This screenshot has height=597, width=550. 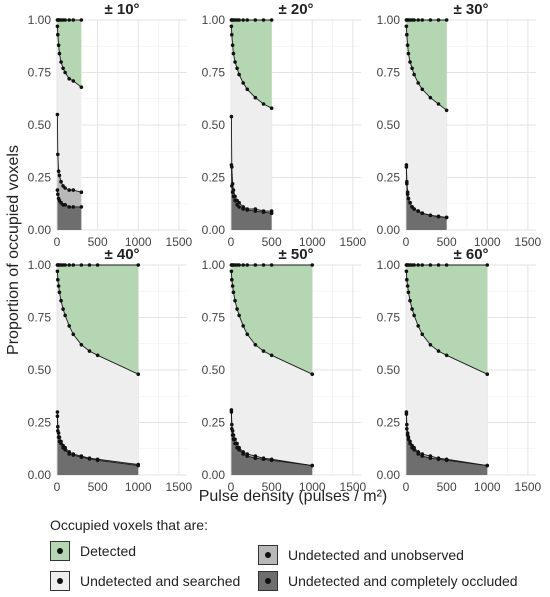 I want to click on y-tick-label: 0.25, so click(x=40, y=178).